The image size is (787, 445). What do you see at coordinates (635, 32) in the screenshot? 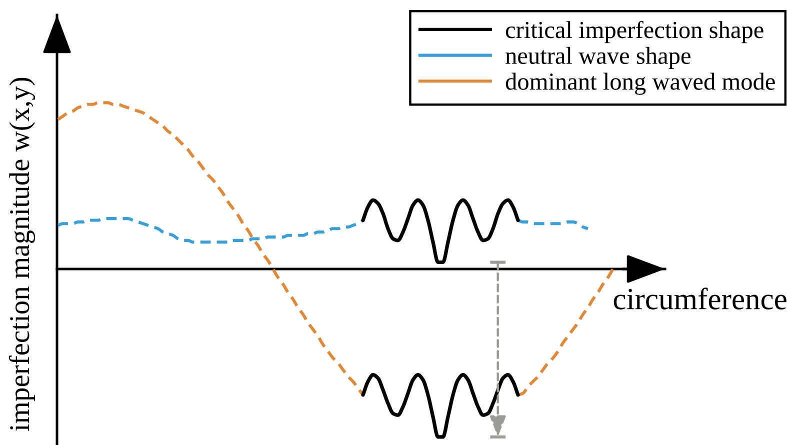
I see `legend-label: critical imperfection shape` at bounding box center [635, 32].